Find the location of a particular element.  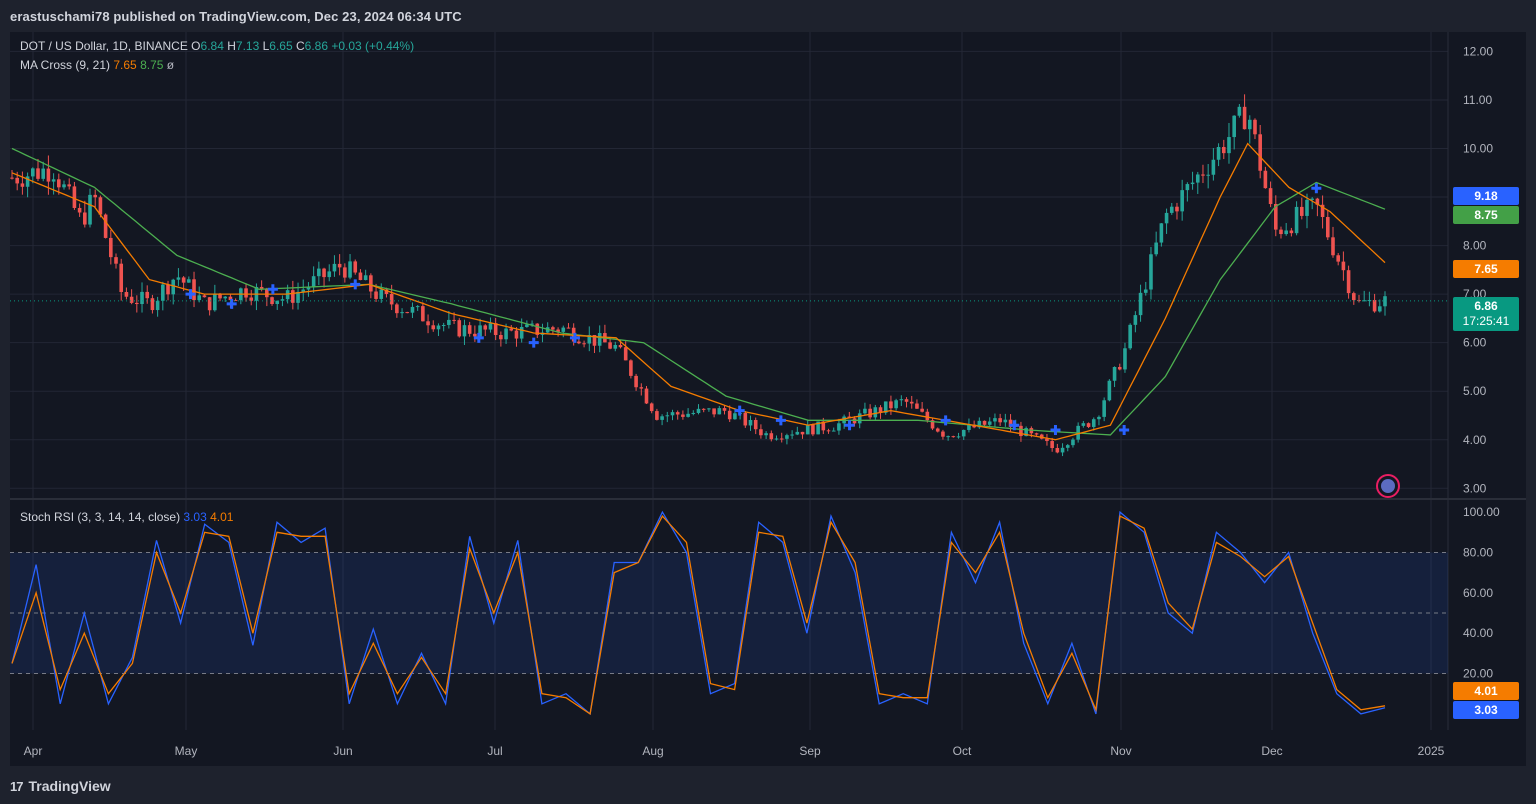

x-tick-label: Jun is located at coordinates (342, 751).